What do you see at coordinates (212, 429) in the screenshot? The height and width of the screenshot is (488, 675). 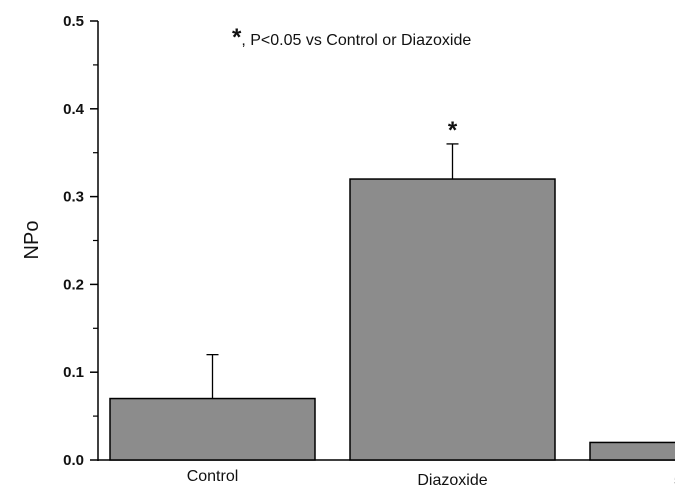 I see `bar-control` at bounding box center [212, 429].